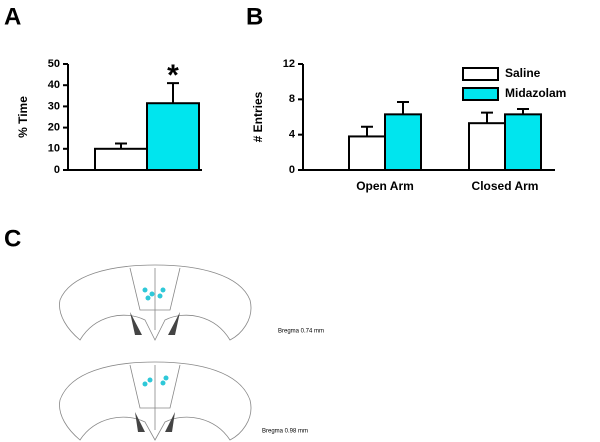 The image size is (600, 442). Describe the element at coordinates (54, 64) in the screenshot. I see `y-tick-label: 50` at that location.